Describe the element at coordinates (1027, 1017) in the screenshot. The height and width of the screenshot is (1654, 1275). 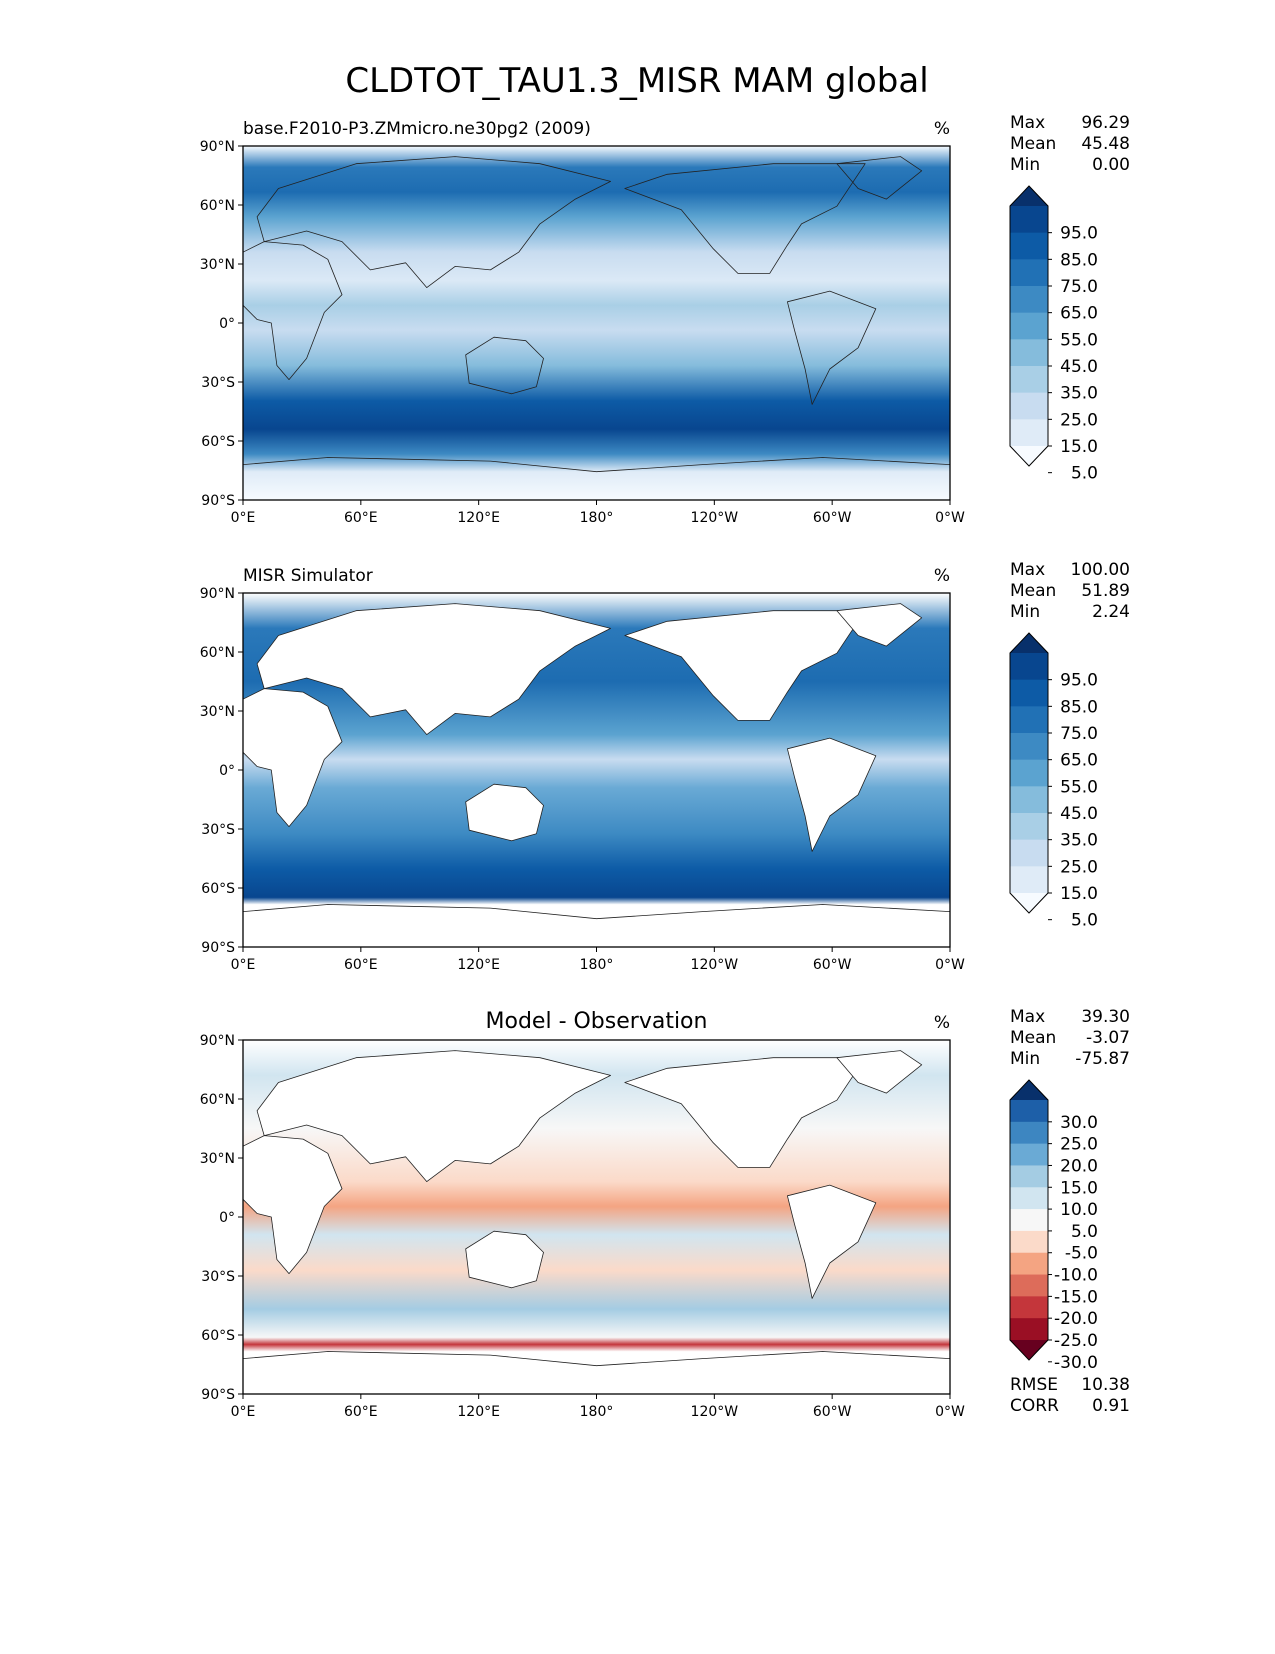
I see `stat-label: Max` at that location.